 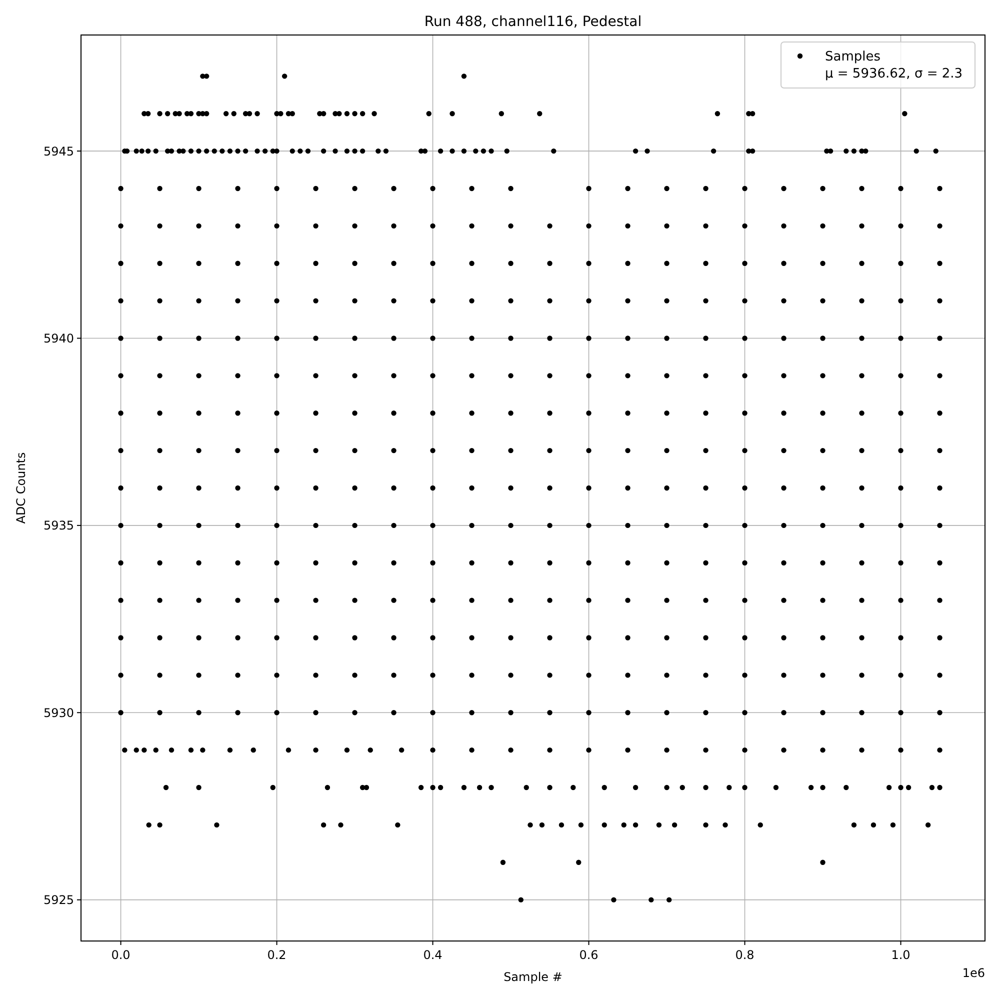 What do you see at coordinates (432, 955) in the screenshot?
I see `x-tick-label: 0.4` at bounding box center [432, 955].